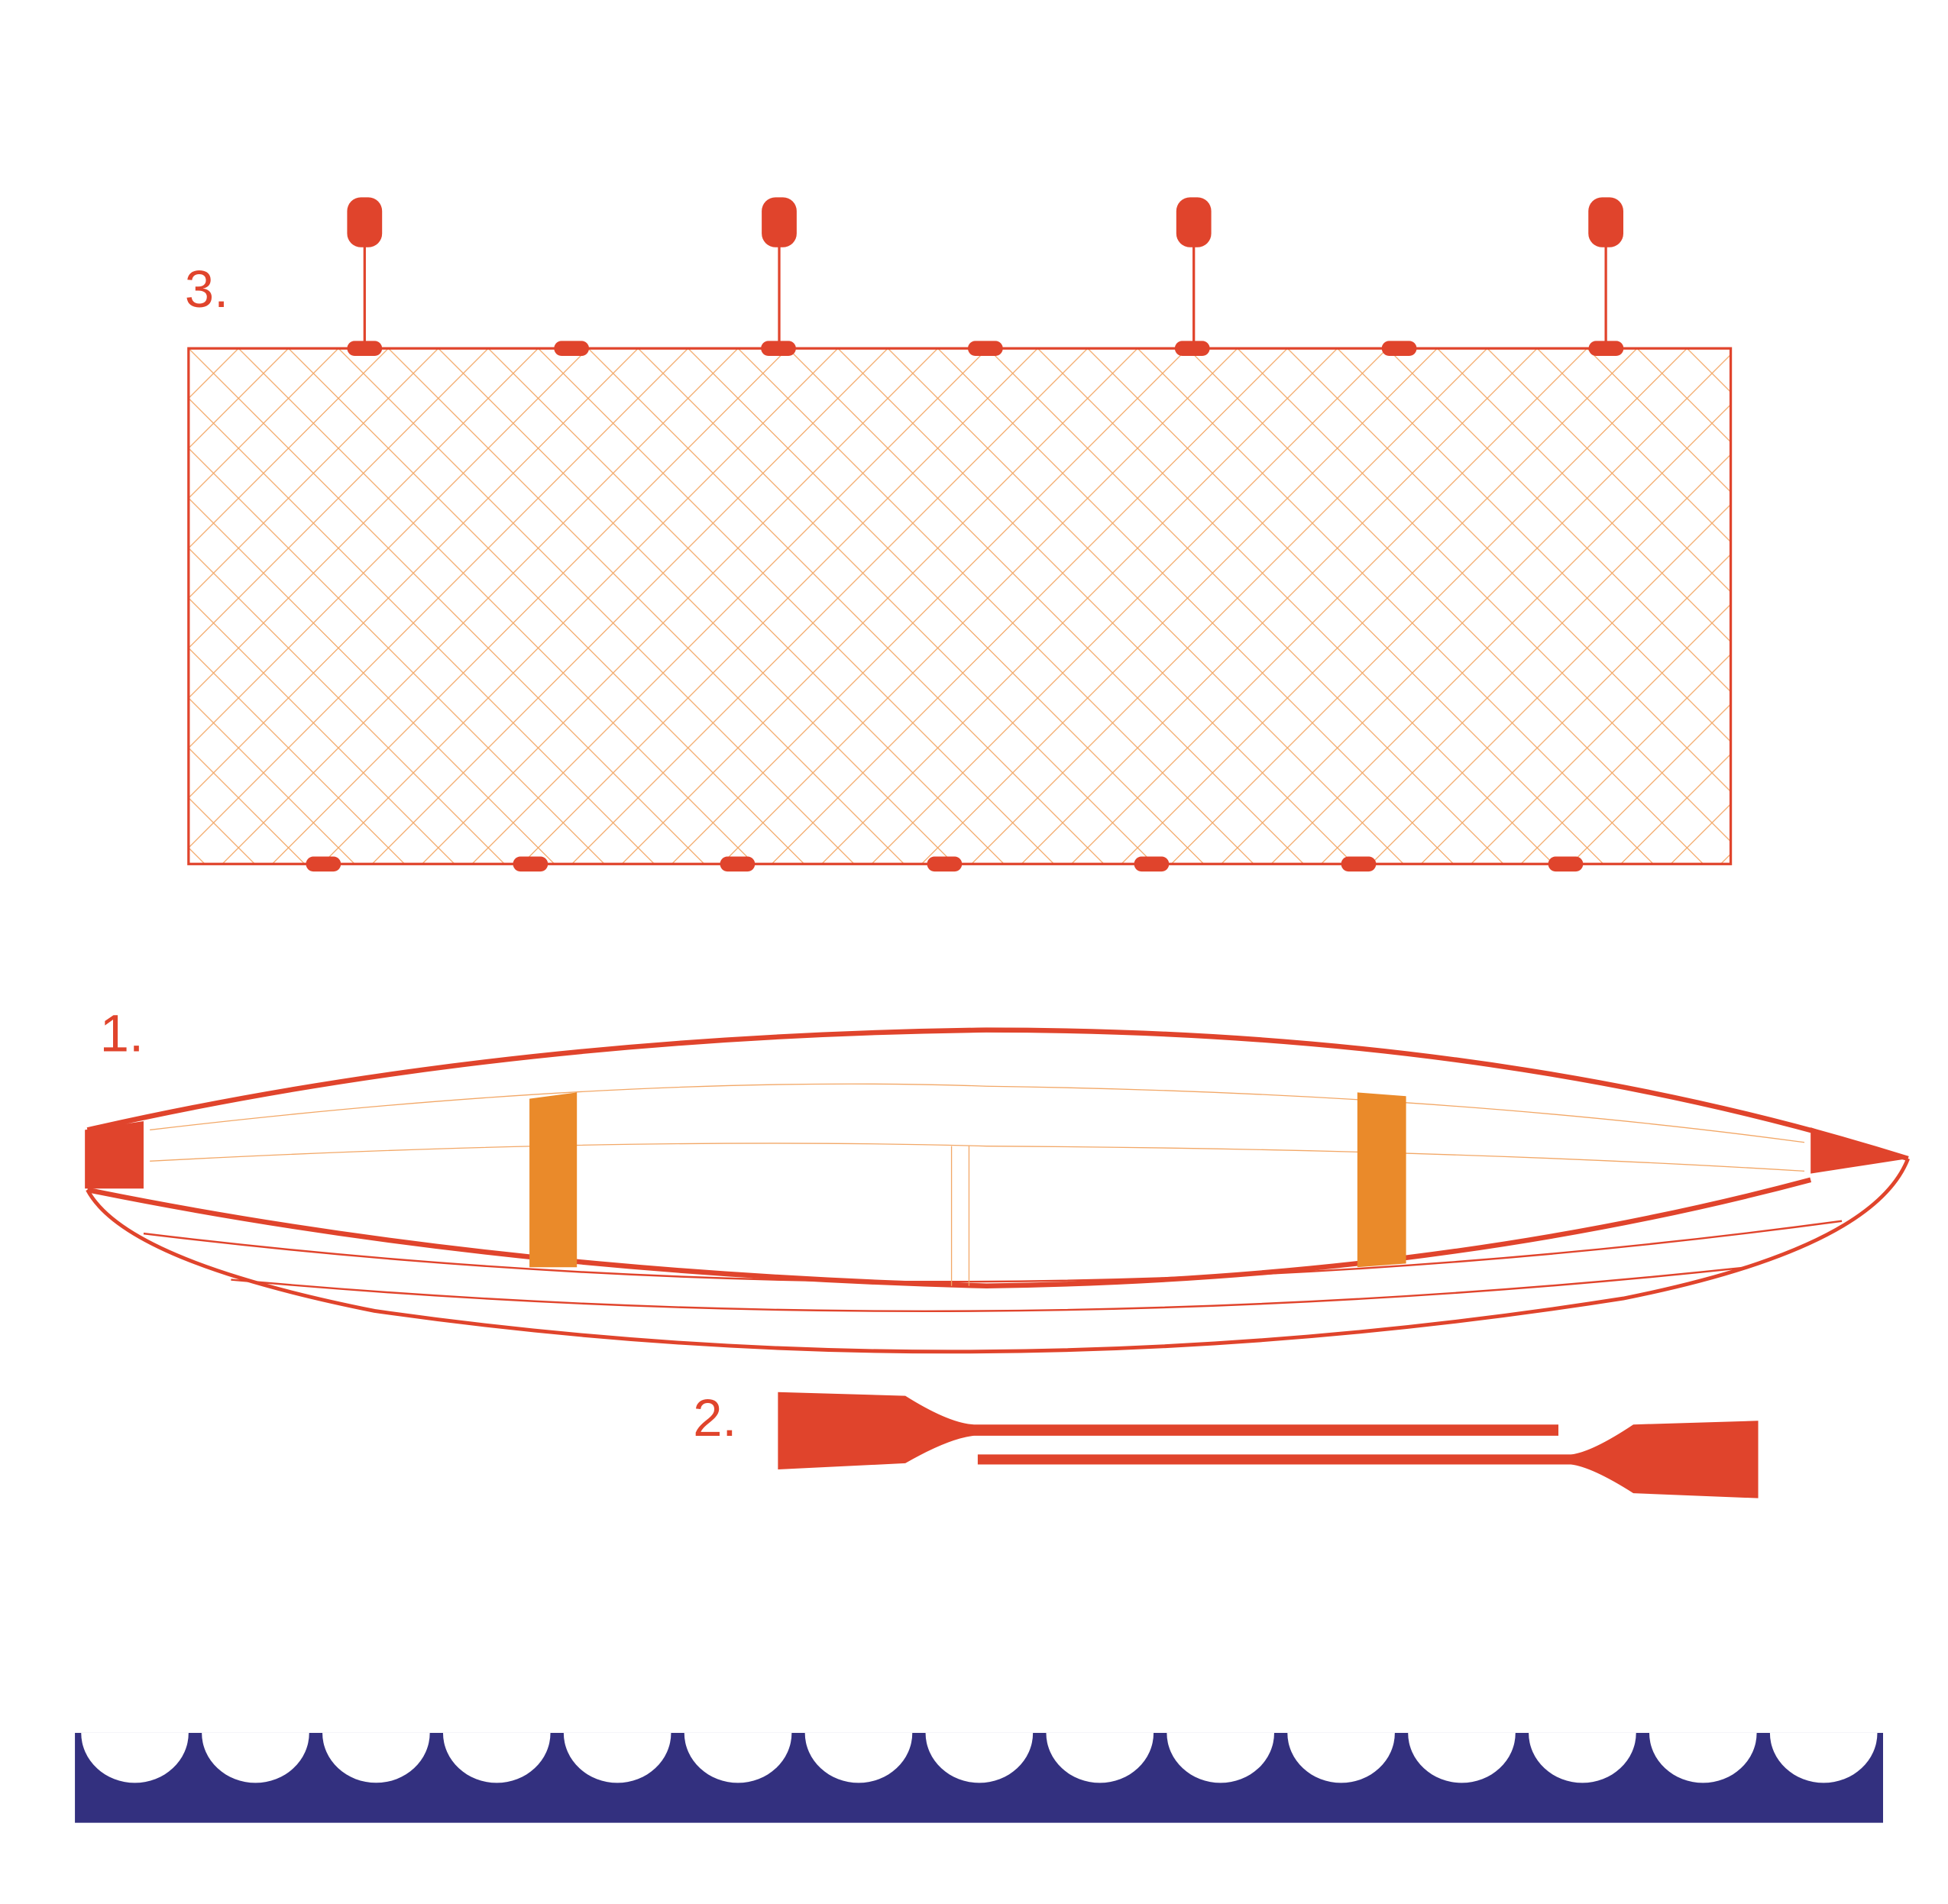 The image size is (1948, 1904). What do you see at coordinates (122, 1033) in the screenshot?
I see `canoe-label: 1.` at bounding box center [122, 1033].